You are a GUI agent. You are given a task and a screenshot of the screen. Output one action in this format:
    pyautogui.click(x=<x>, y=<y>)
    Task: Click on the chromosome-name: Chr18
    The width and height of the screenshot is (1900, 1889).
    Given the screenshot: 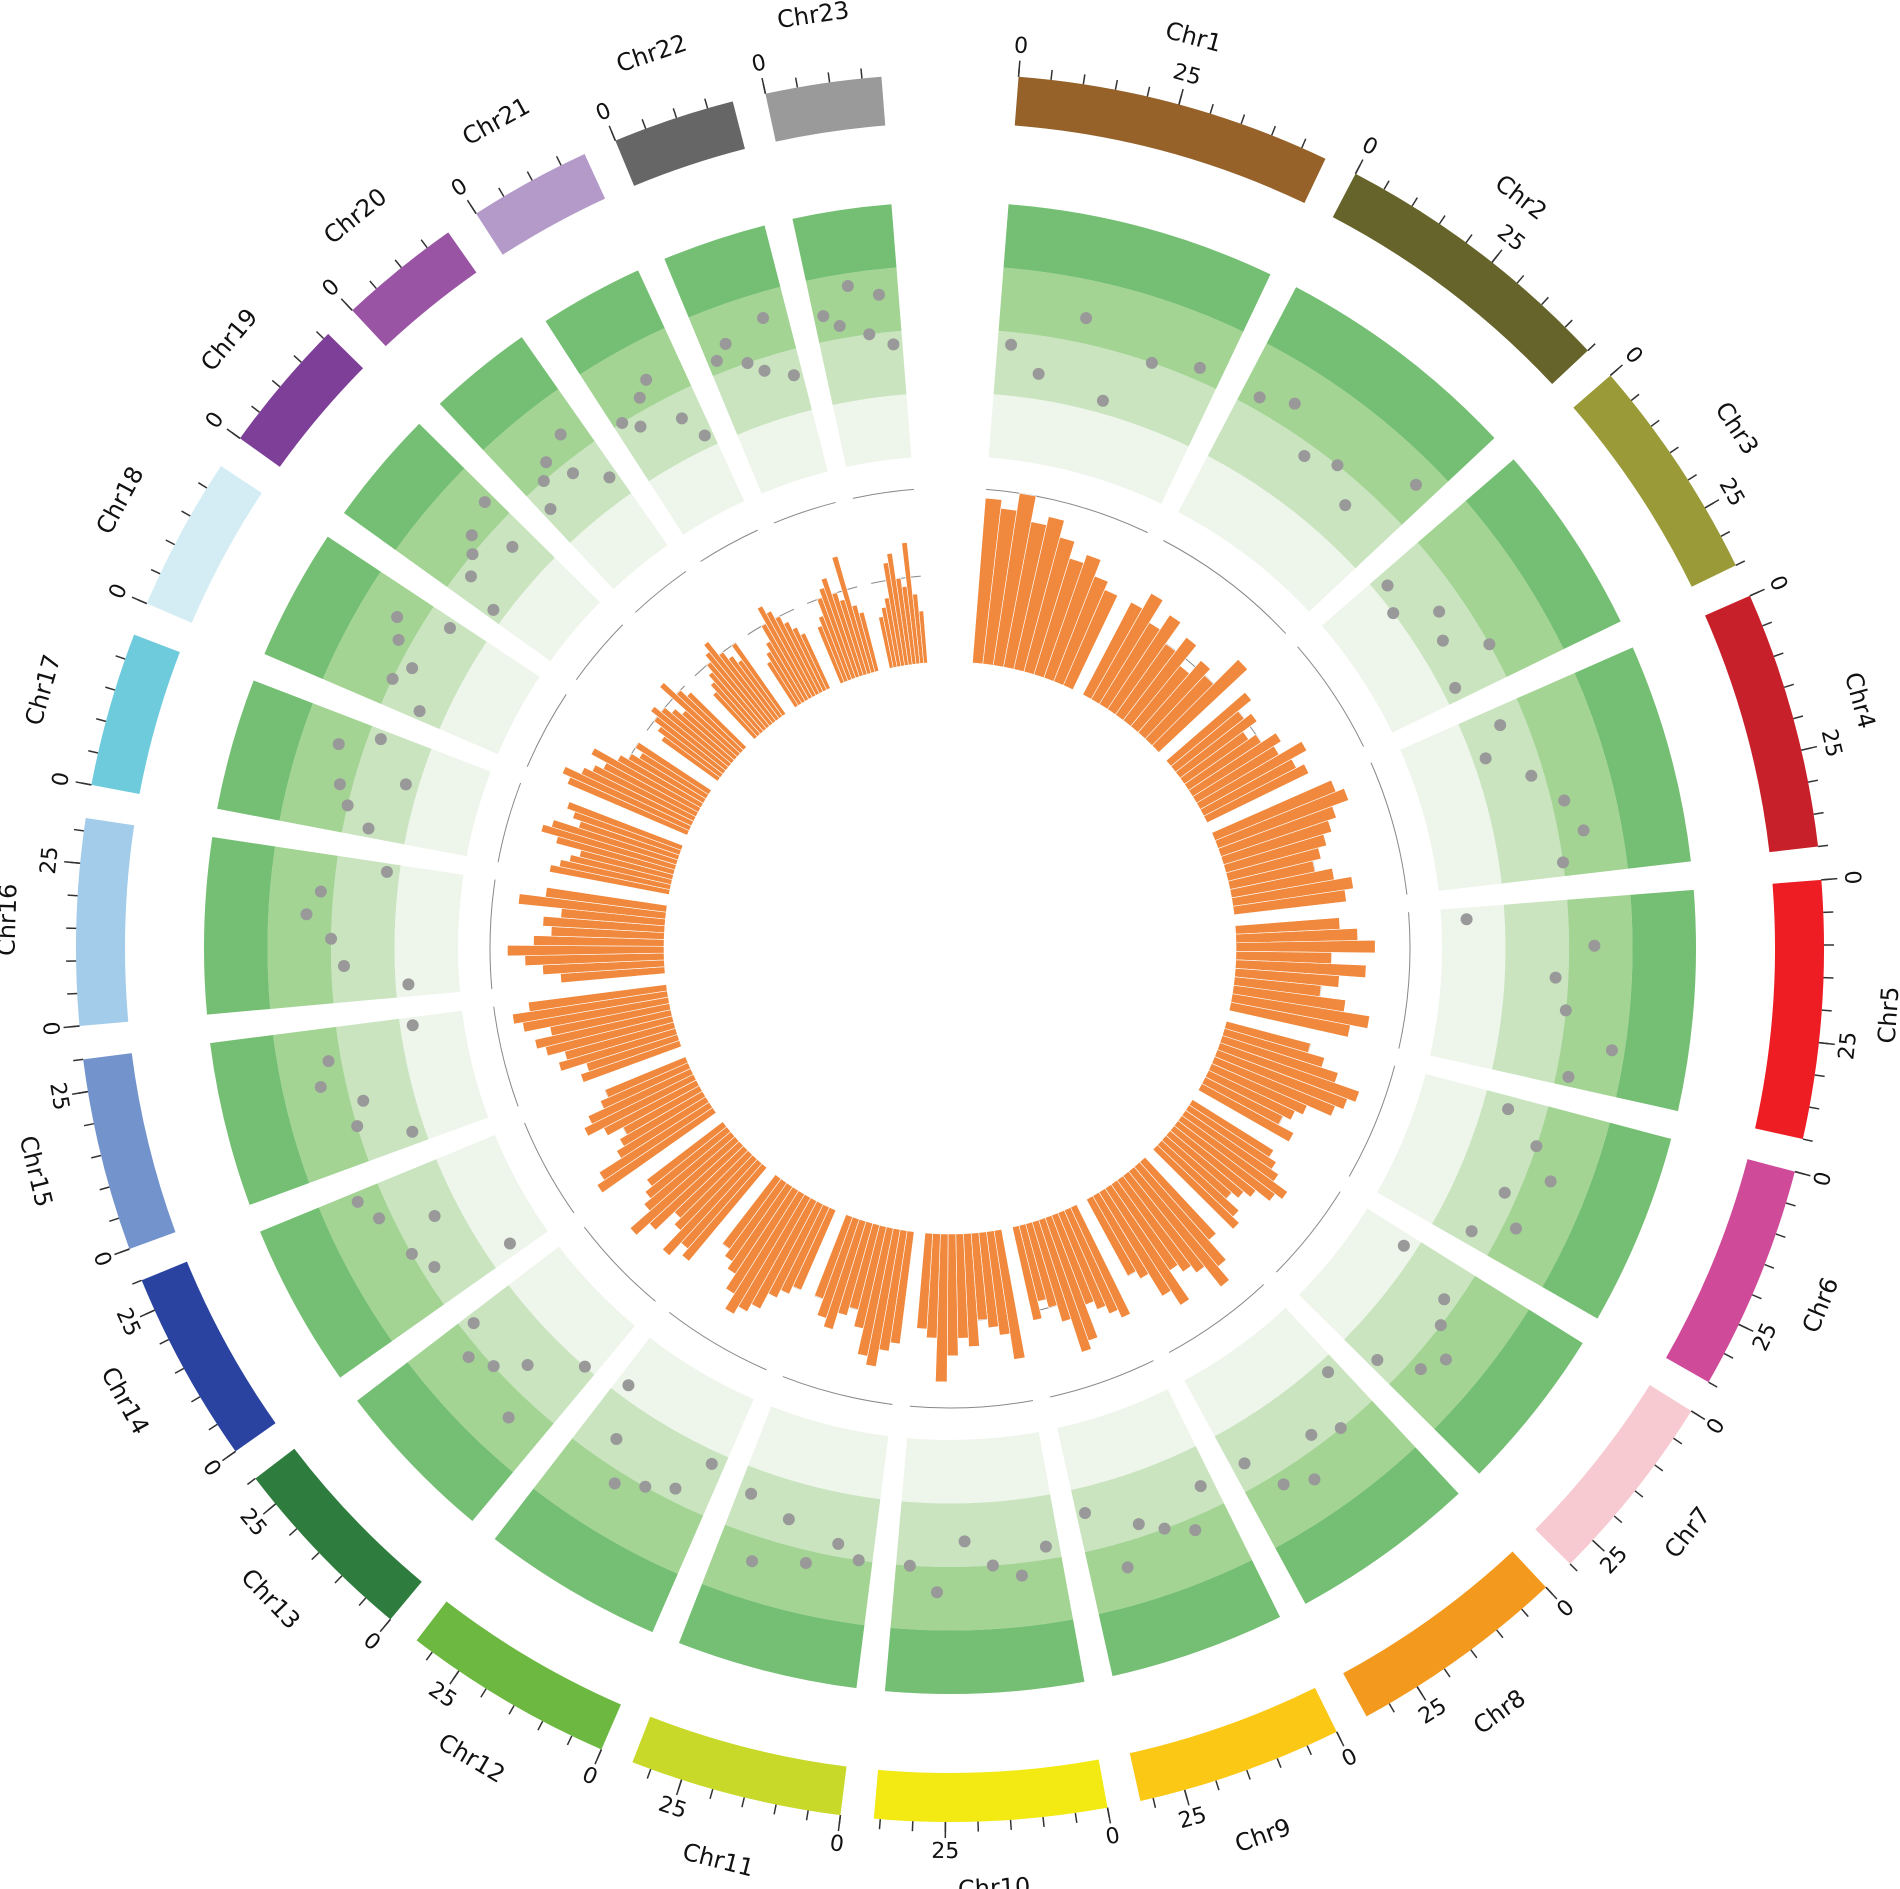 What is the action you would take?
    pyautogui.click(x=120, y=500)
    